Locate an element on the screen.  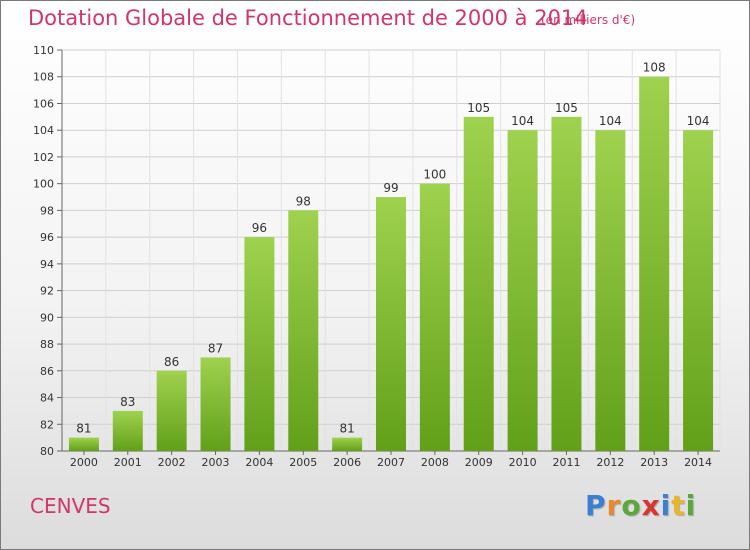
x-tick-label: 2012 is located at coordinates (610, 462).